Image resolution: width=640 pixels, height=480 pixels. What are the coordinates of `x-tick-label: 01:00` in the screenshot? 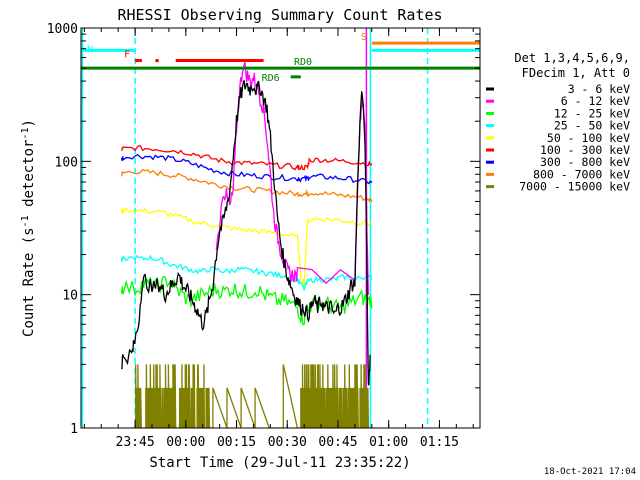 It's located at (388, 442).